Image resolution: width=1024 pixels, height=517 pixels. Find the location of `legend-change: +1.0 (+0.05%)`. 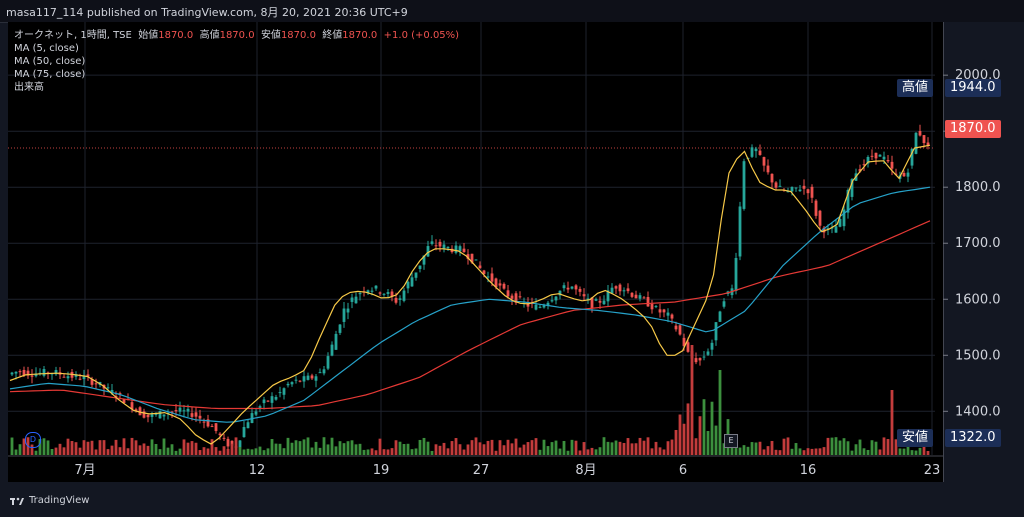

legend-change: +1.0 (+0.05%) is located at coordinates (421, 35).